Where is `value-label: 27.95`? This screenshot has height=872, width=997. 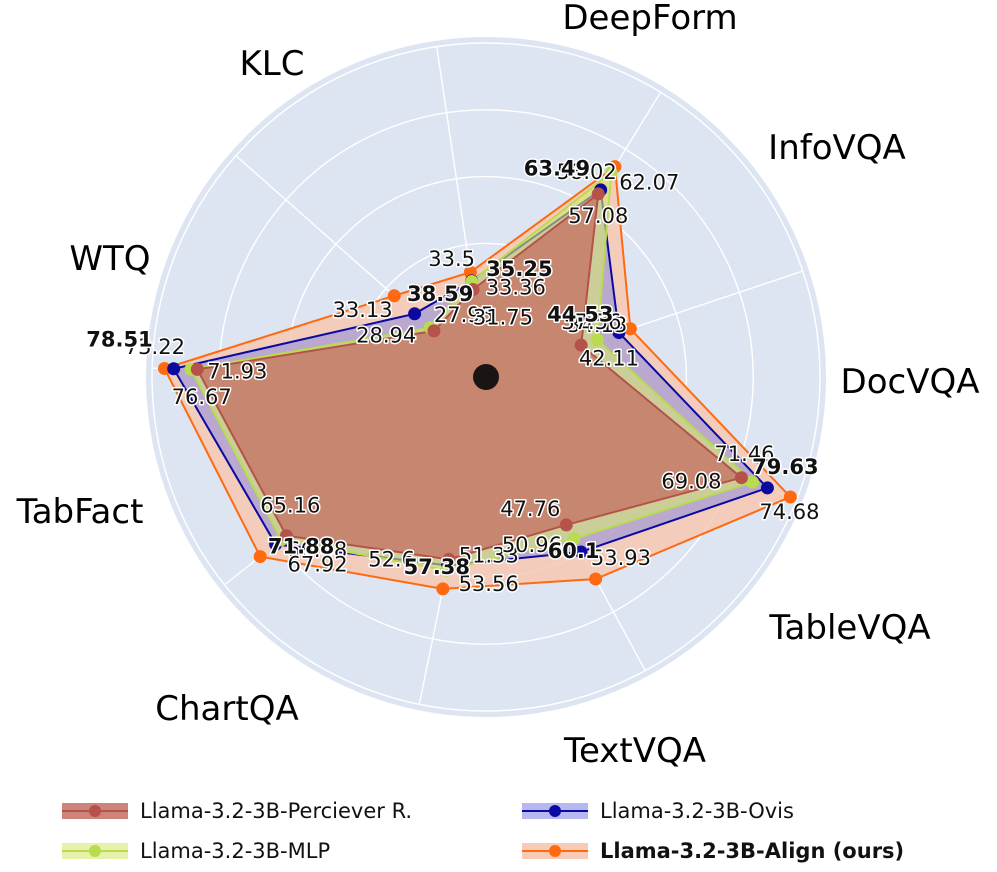
value-label: 27.95 is located at coordinates (464, 315).